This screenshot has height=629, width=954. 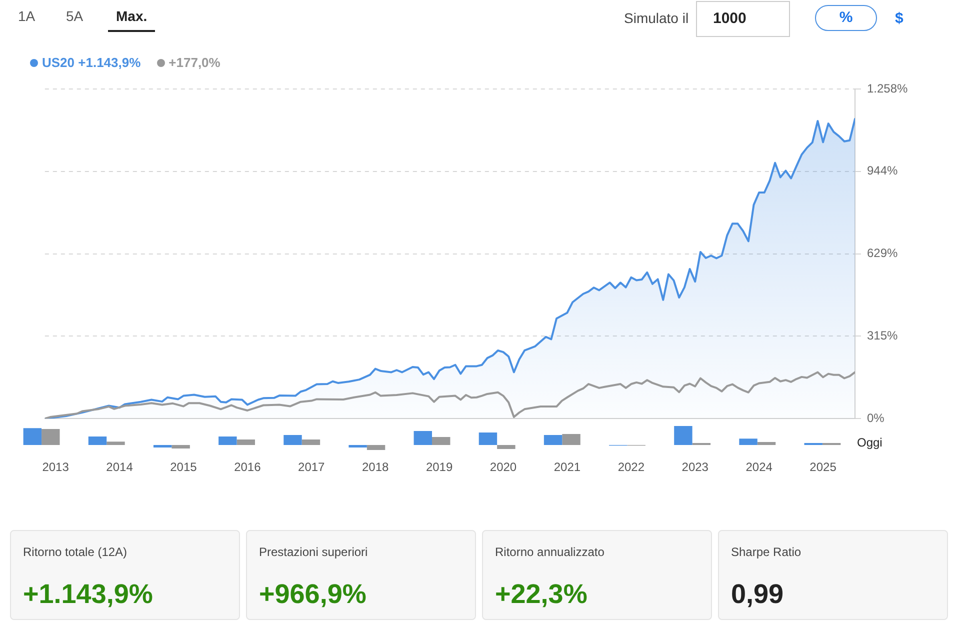 I want to click on legend-label: +177,0%, so click(x=194, y=62).